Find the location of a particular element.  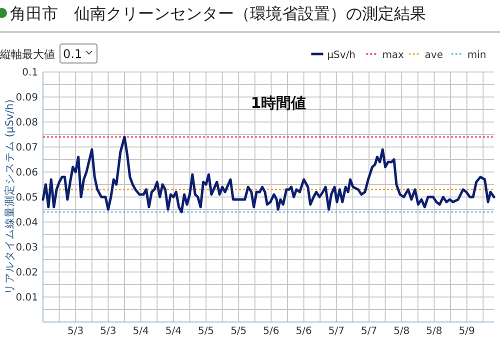

y-tick-label: 0.03 is located at coordinates (27, 248).